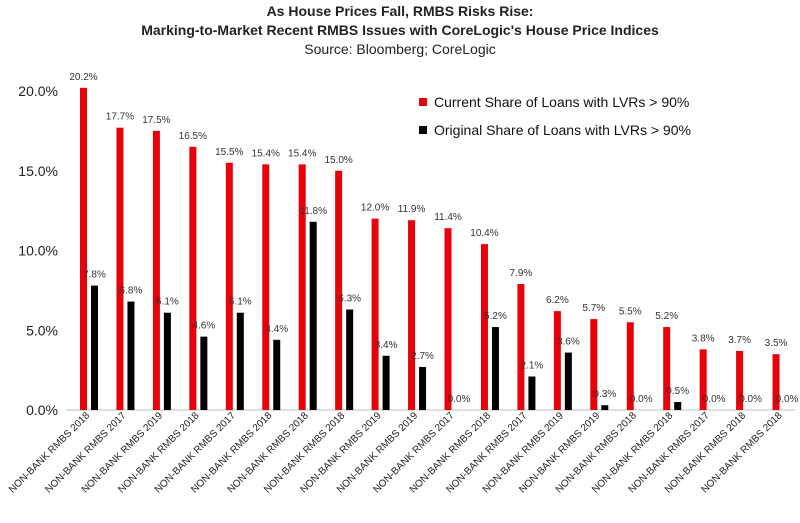 This screenshot has width=800, height=523. I want to click on data-label-current: 11.4%, so click(448, 217).